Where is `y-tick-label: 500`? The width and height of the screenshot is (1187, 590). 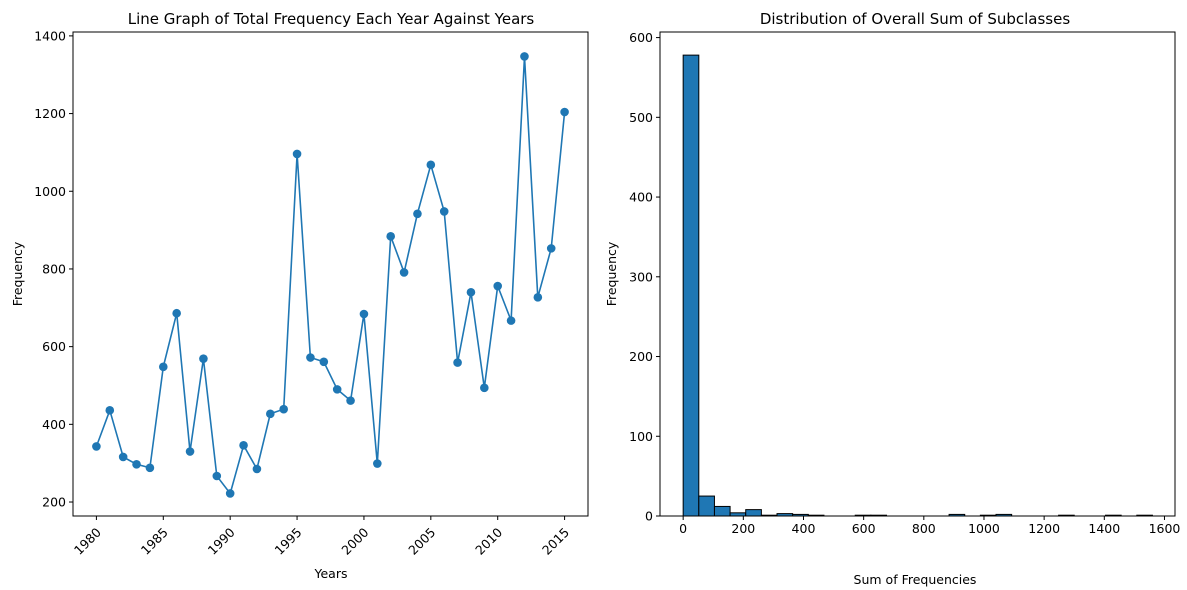 y-tick-label: 500 is located at coordinates (641, 117).